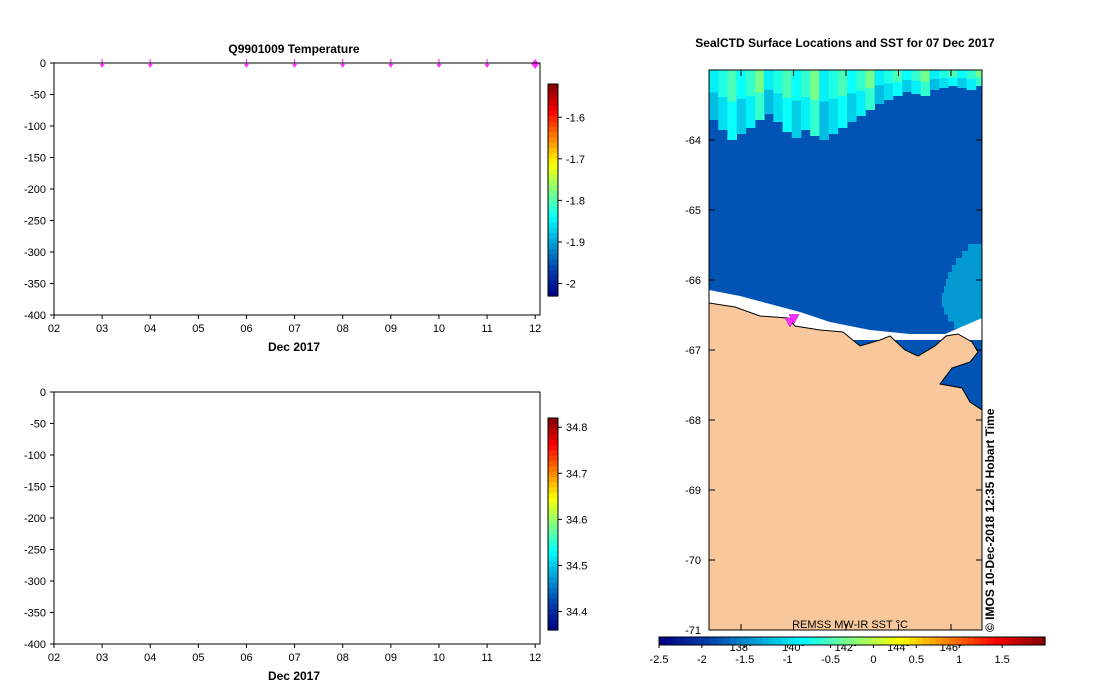 Image resolution: width=1099 pixels, height=700 pixels. I want to click on x-tick-label: 05, so click(198, 658).